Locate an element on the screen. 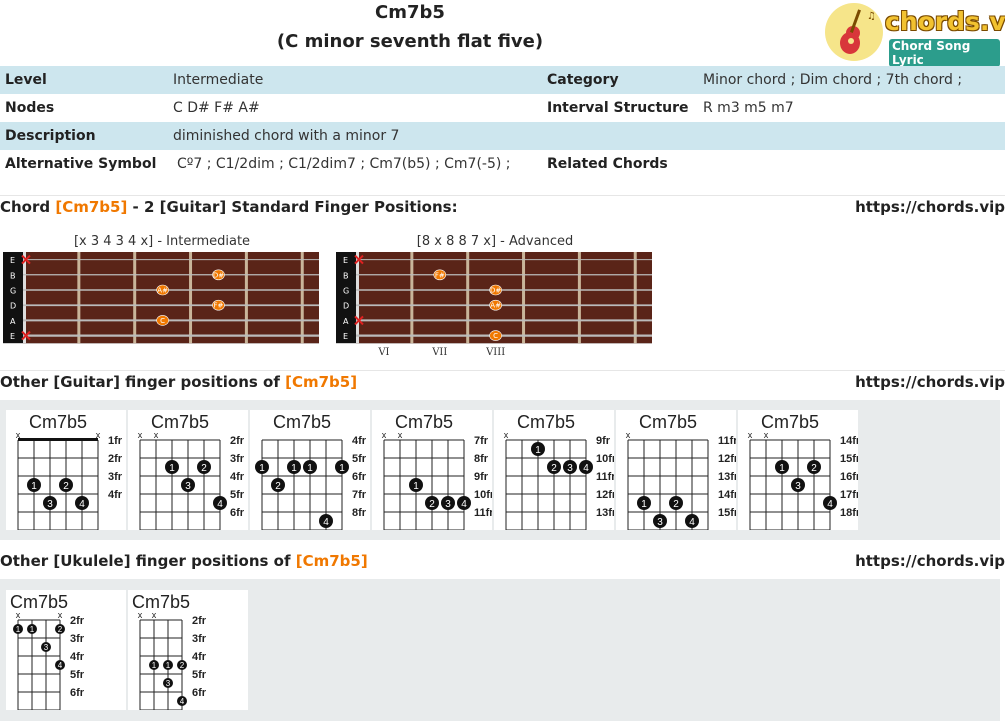  divider is located at coordinates (502, 370).